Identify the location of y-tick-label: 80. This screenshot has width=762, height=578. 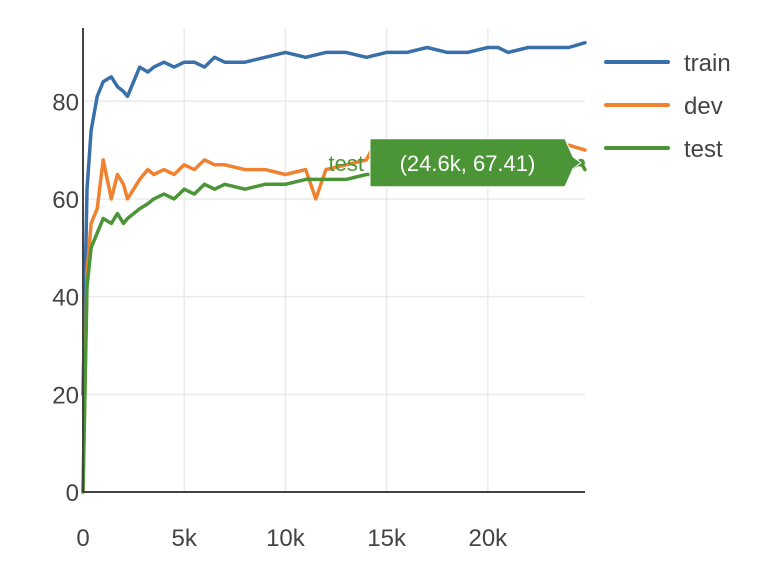
(65, 102).